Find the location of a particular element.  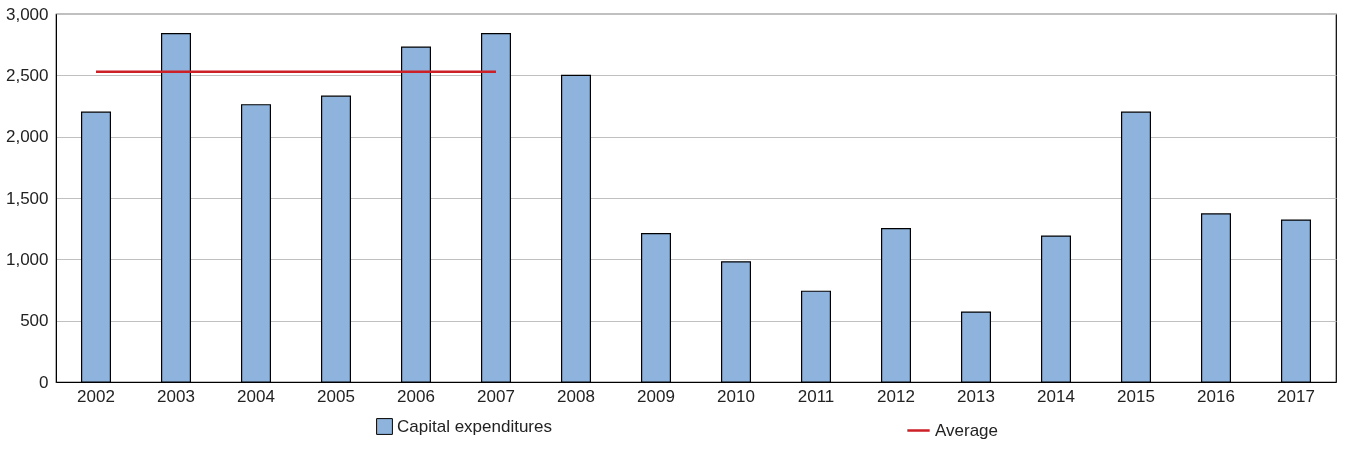

x-tick-label: 2010 is located at coordinates (736, 396).